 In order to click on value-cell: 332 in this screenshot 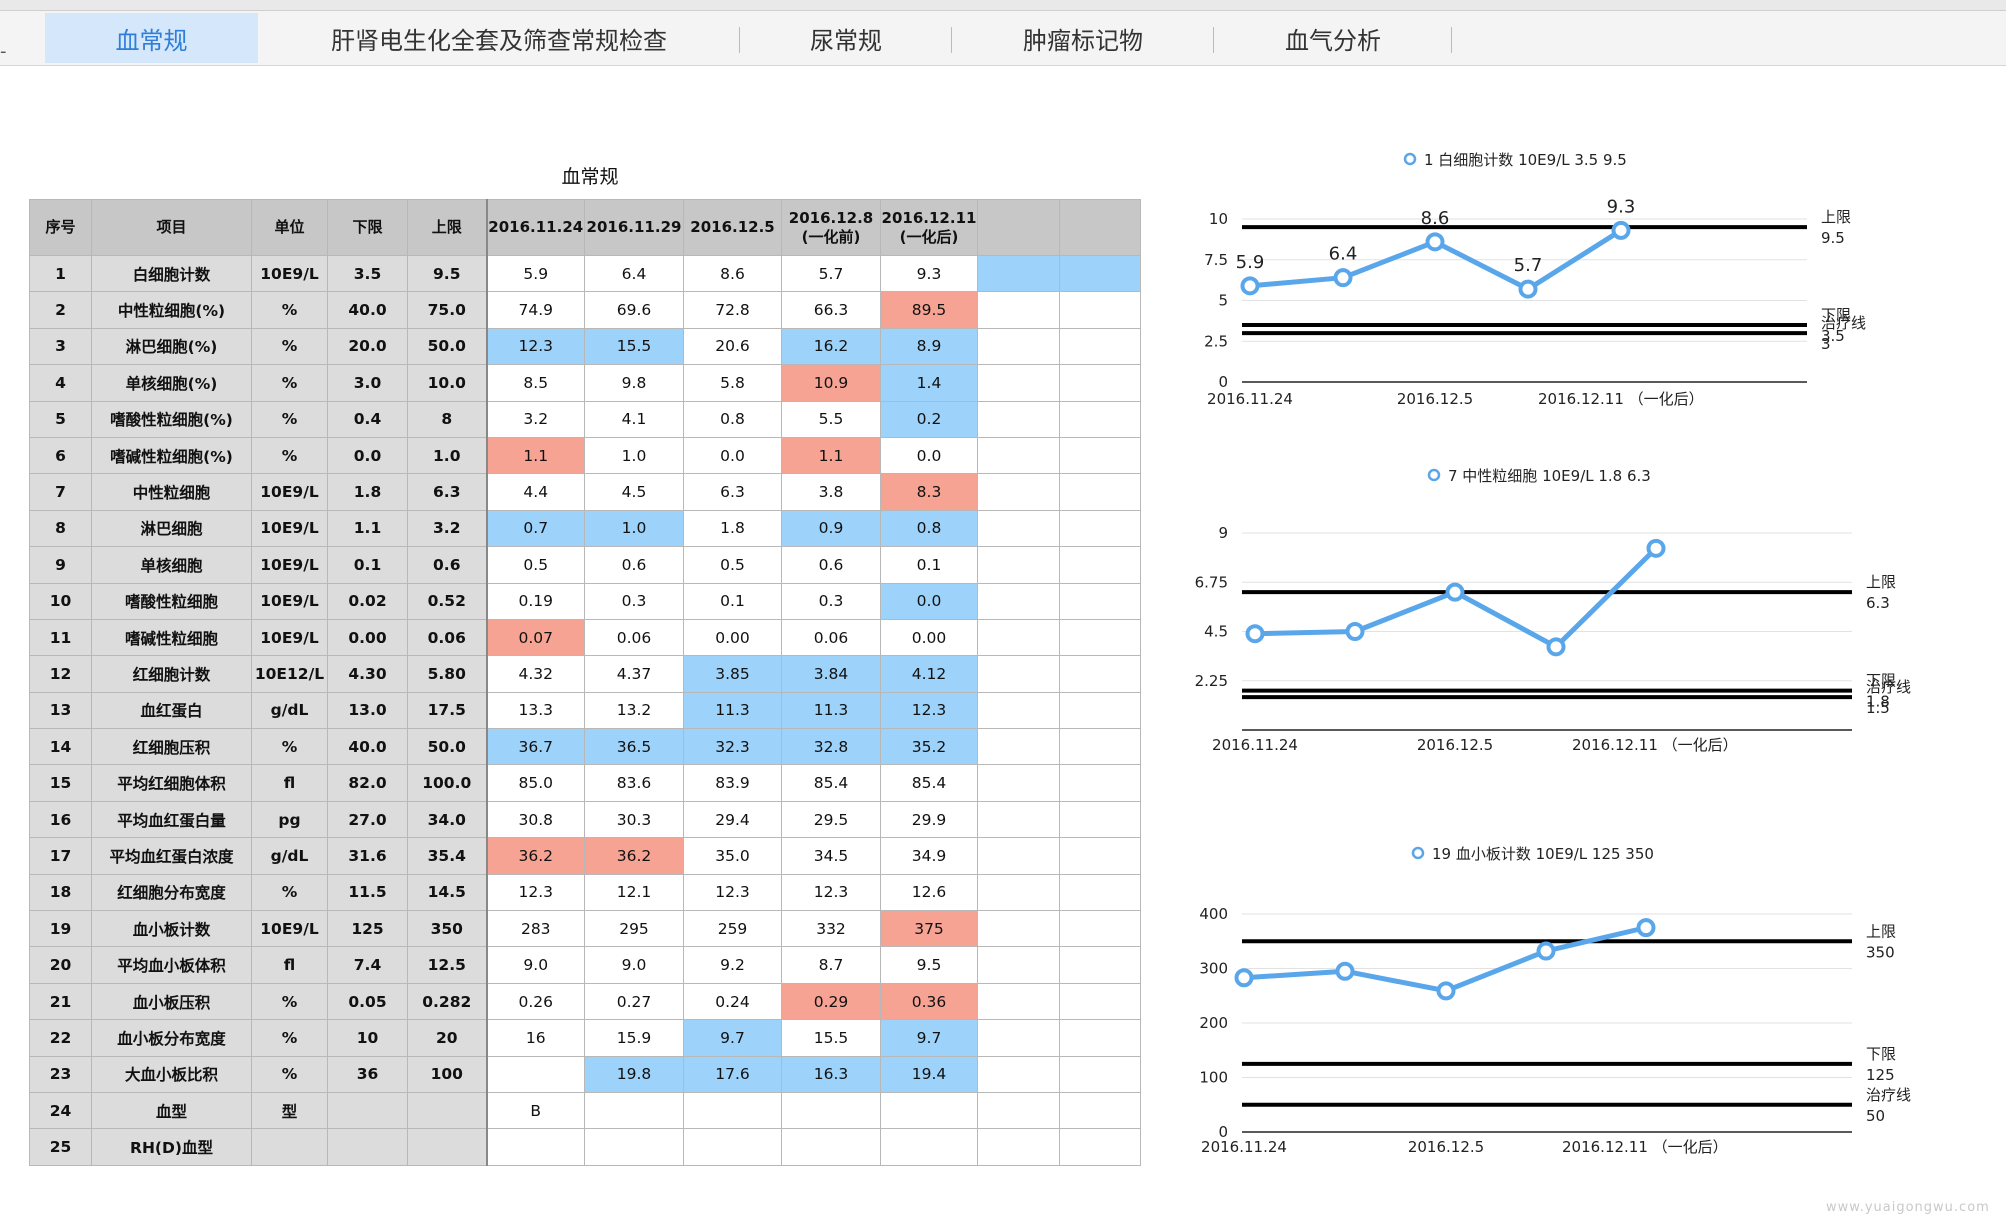, I will do `click(831, 929)`.